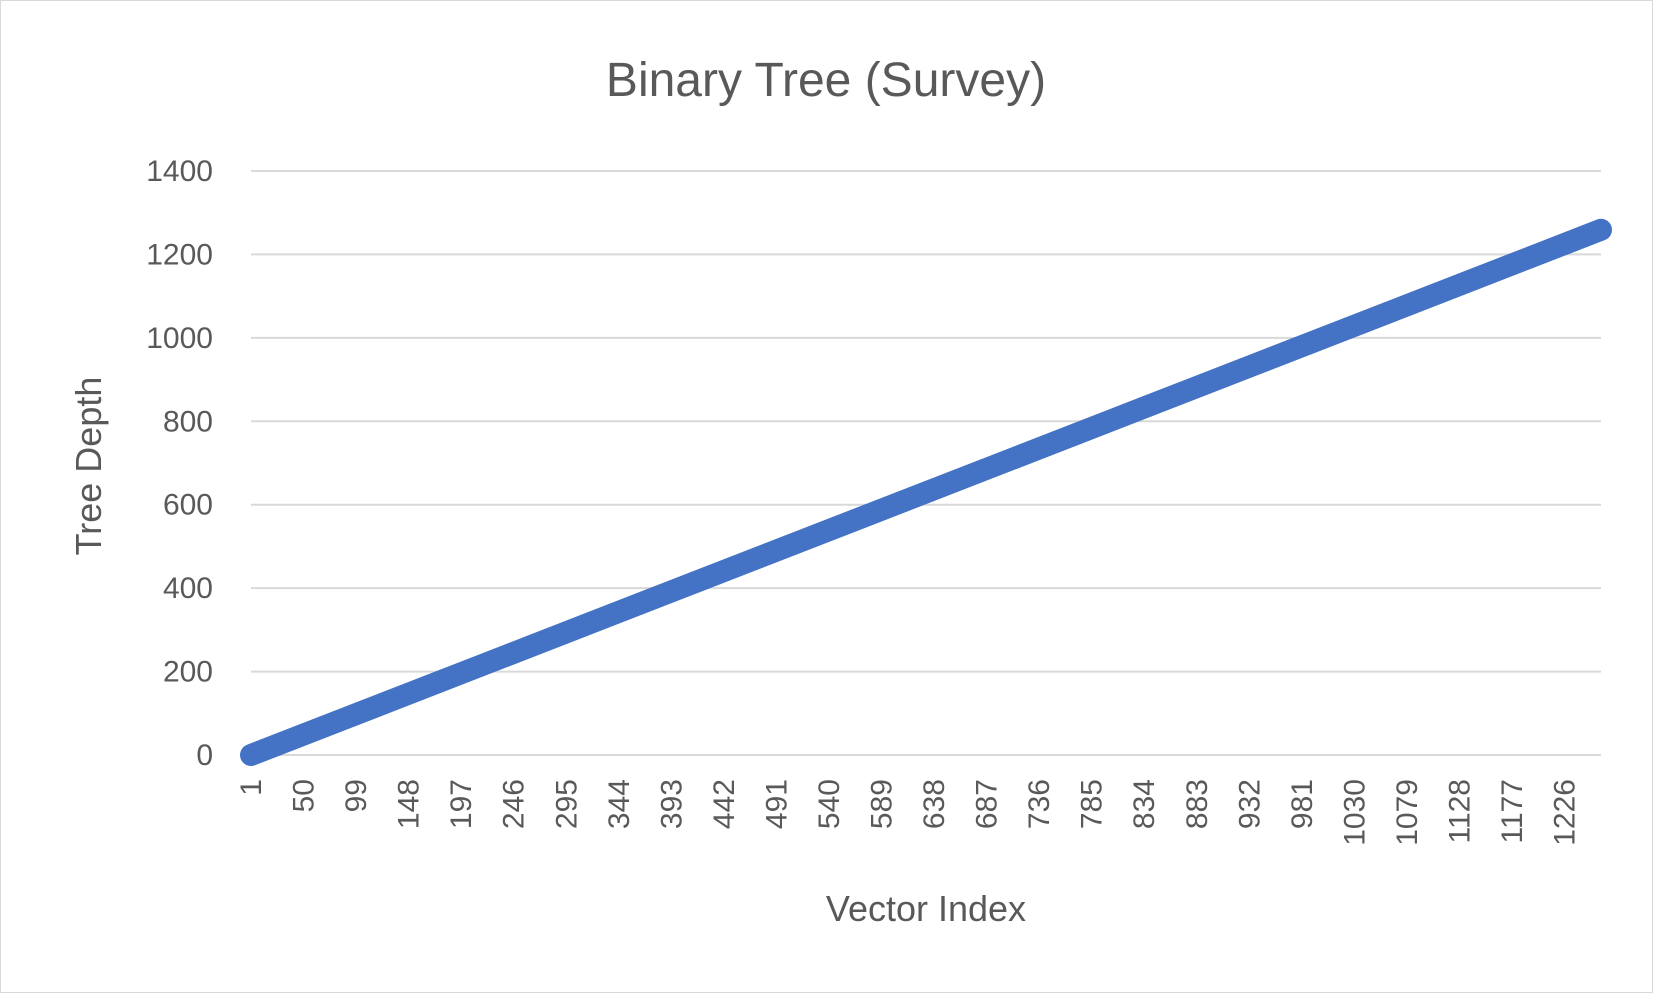  Describe the element at coordinates (514, 804) in the screenshot. I see `x-tick-label: 246` at that location.